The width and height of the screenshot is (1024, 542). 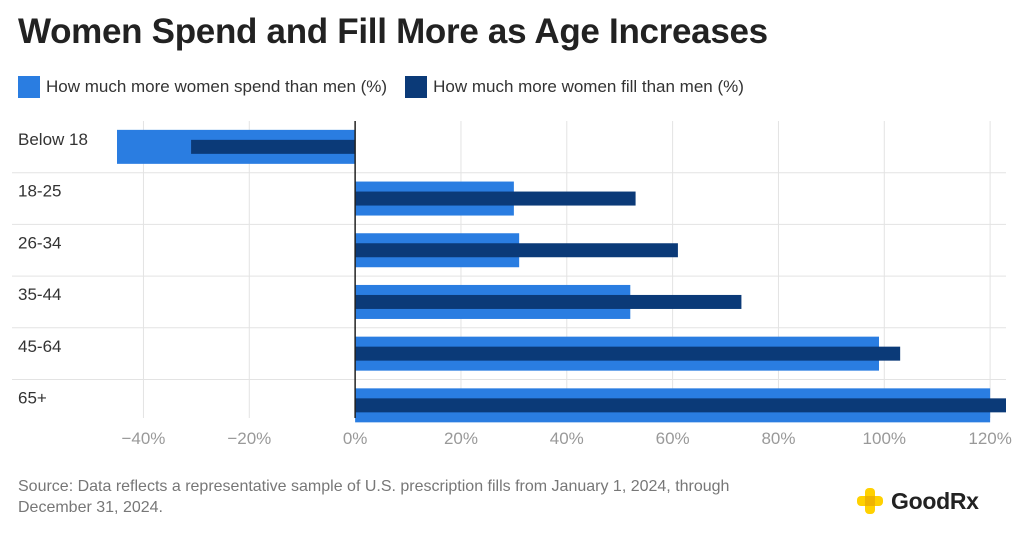 What do you see at coordinates (143, 438) in the screenshot?
I see `x-tick-label: −40%` at bounding box center [143, 438].